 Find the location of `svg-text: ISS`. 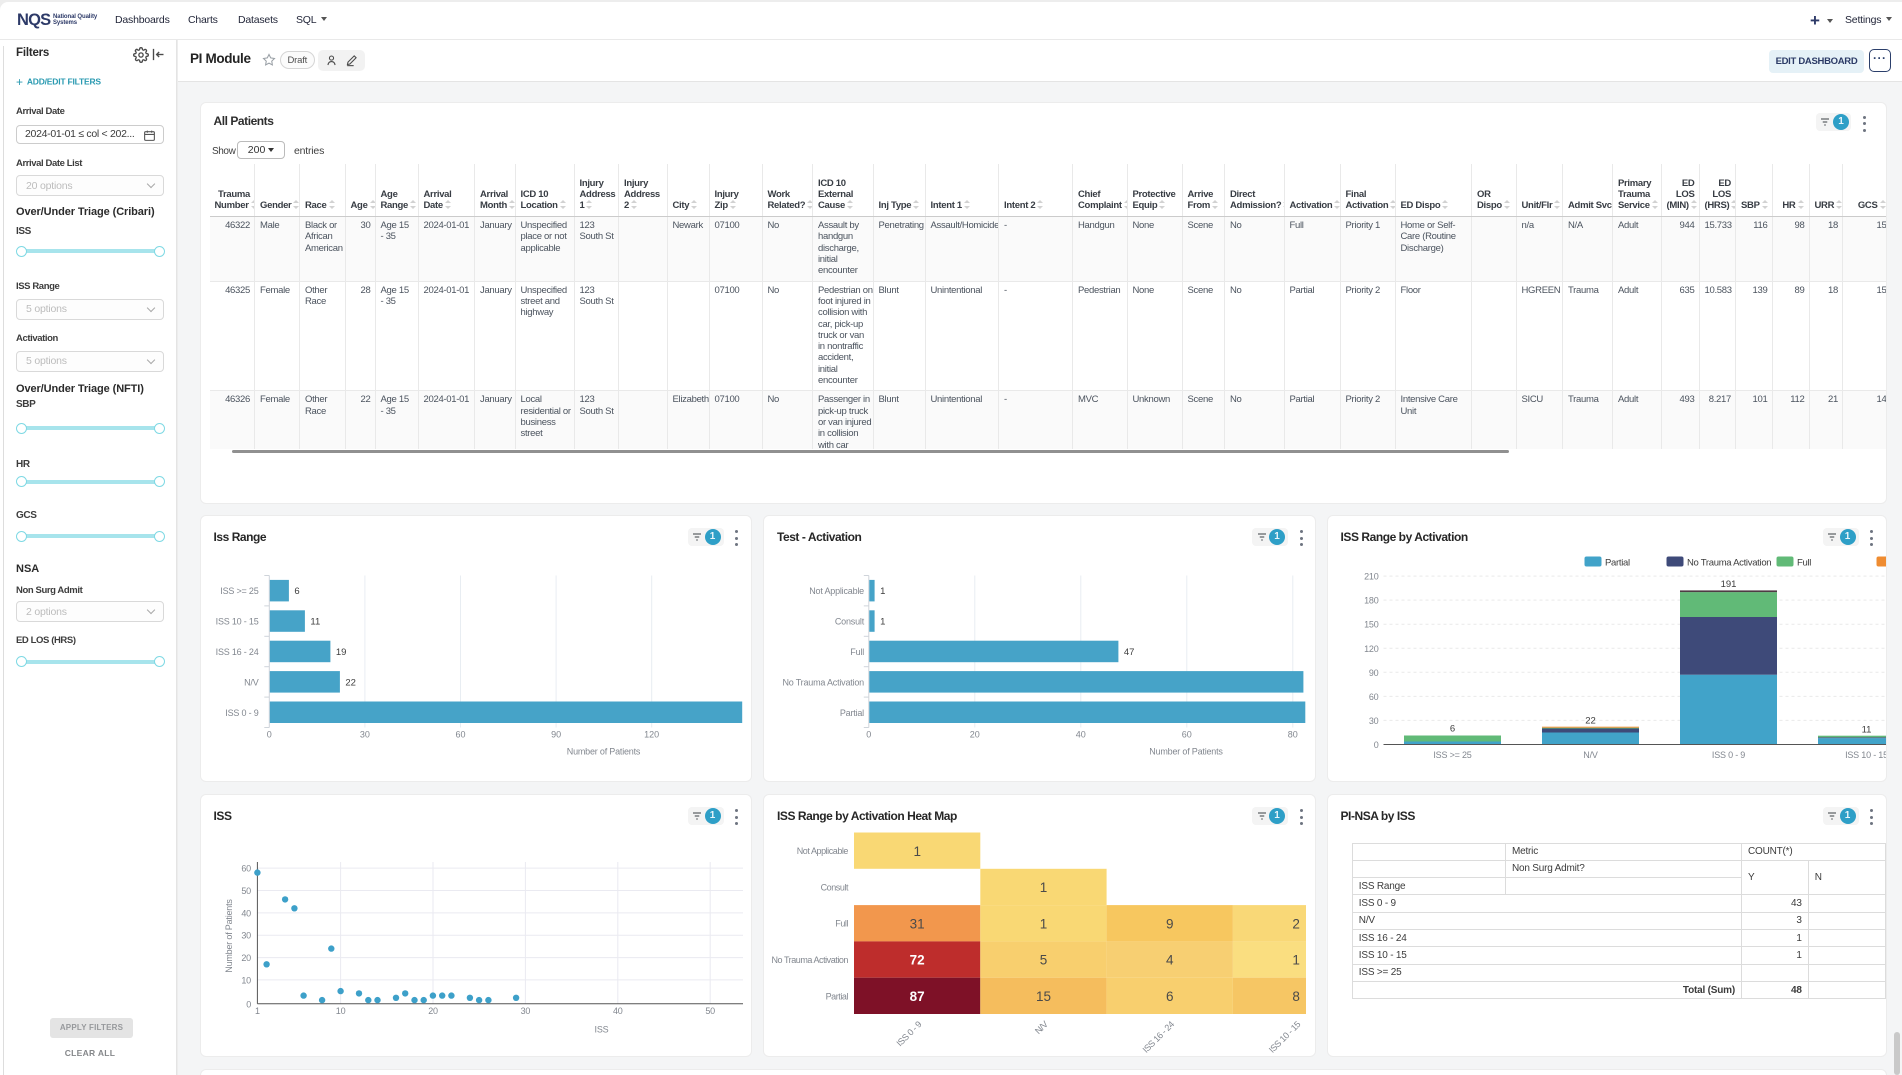

svg-text: ISS is located at coordinates (601, 1029).